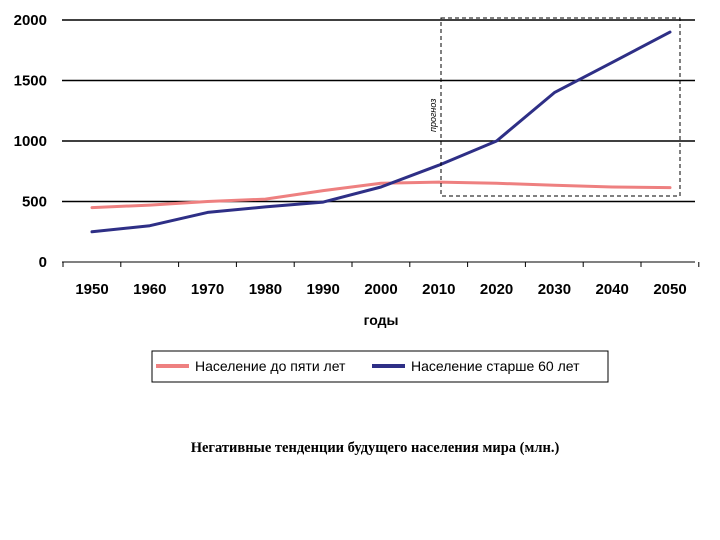 The height and width of the screenshot is (540, 720). What do you see at coordinates (265, 289) in the screenshot?
I see `x-tick-label: 1980` at bounding box center [265, 289].